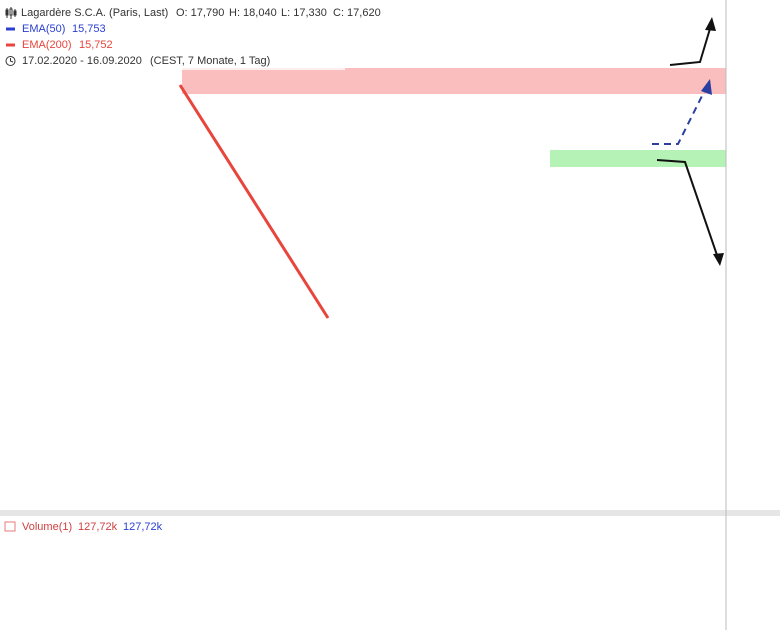 The image size is (780, 630). What do you see at coordinates (357, 13) in the screenshot?
I see `legend-close: C: 17,620` at bounding box center [357, 13].